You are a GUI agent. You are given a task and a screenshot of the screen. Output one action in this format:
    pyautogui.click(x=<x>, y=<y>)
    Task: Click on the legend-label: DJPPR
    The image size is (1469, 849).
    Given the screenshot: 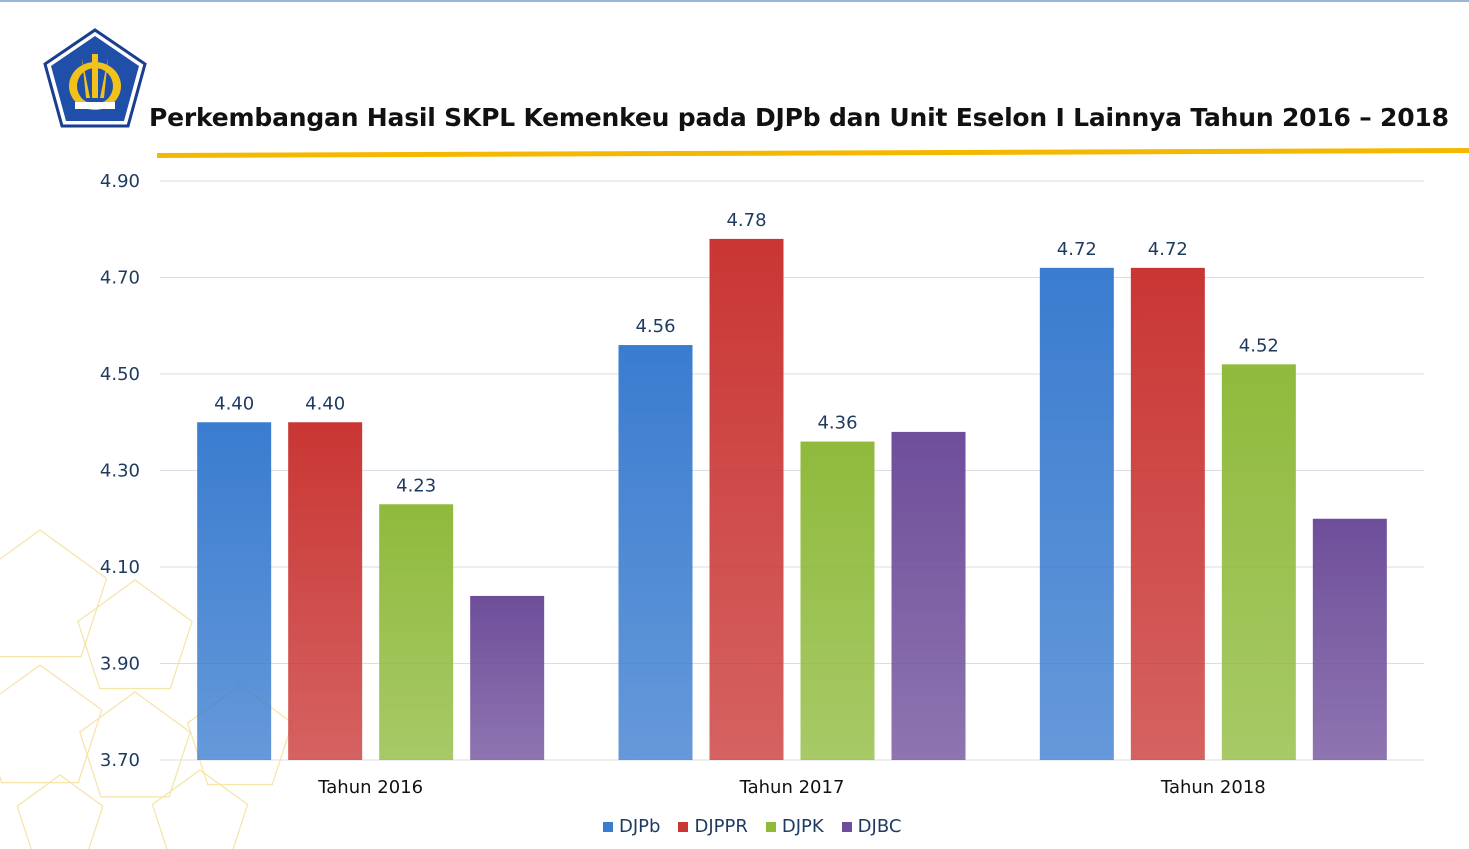 What is the action you would take?
    pyautogui.click(x=721, y=826)
    